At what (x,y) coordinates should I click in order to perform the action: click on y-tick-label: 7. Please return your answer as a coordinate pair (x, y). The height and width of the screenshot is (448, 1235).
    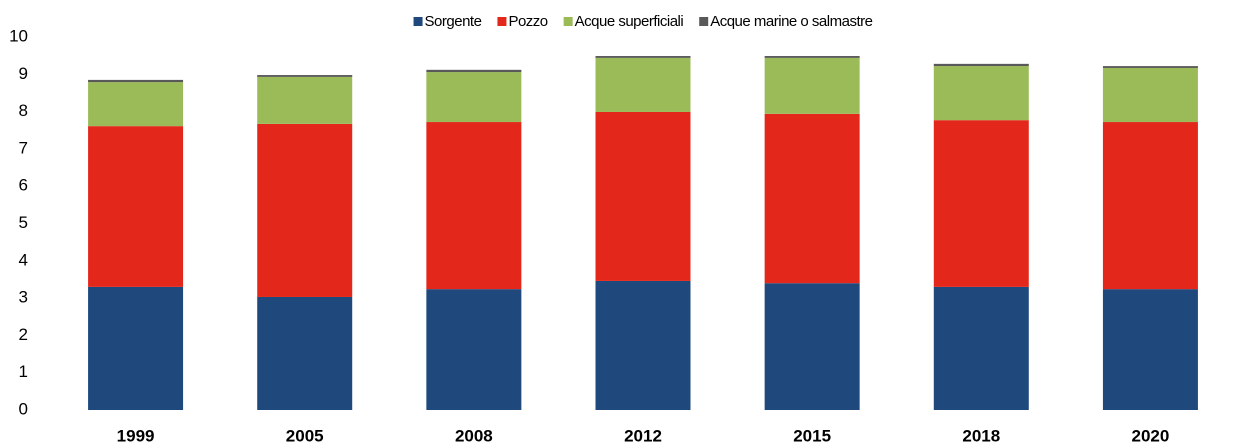
    Looking at the image, I should click on (23, 147).